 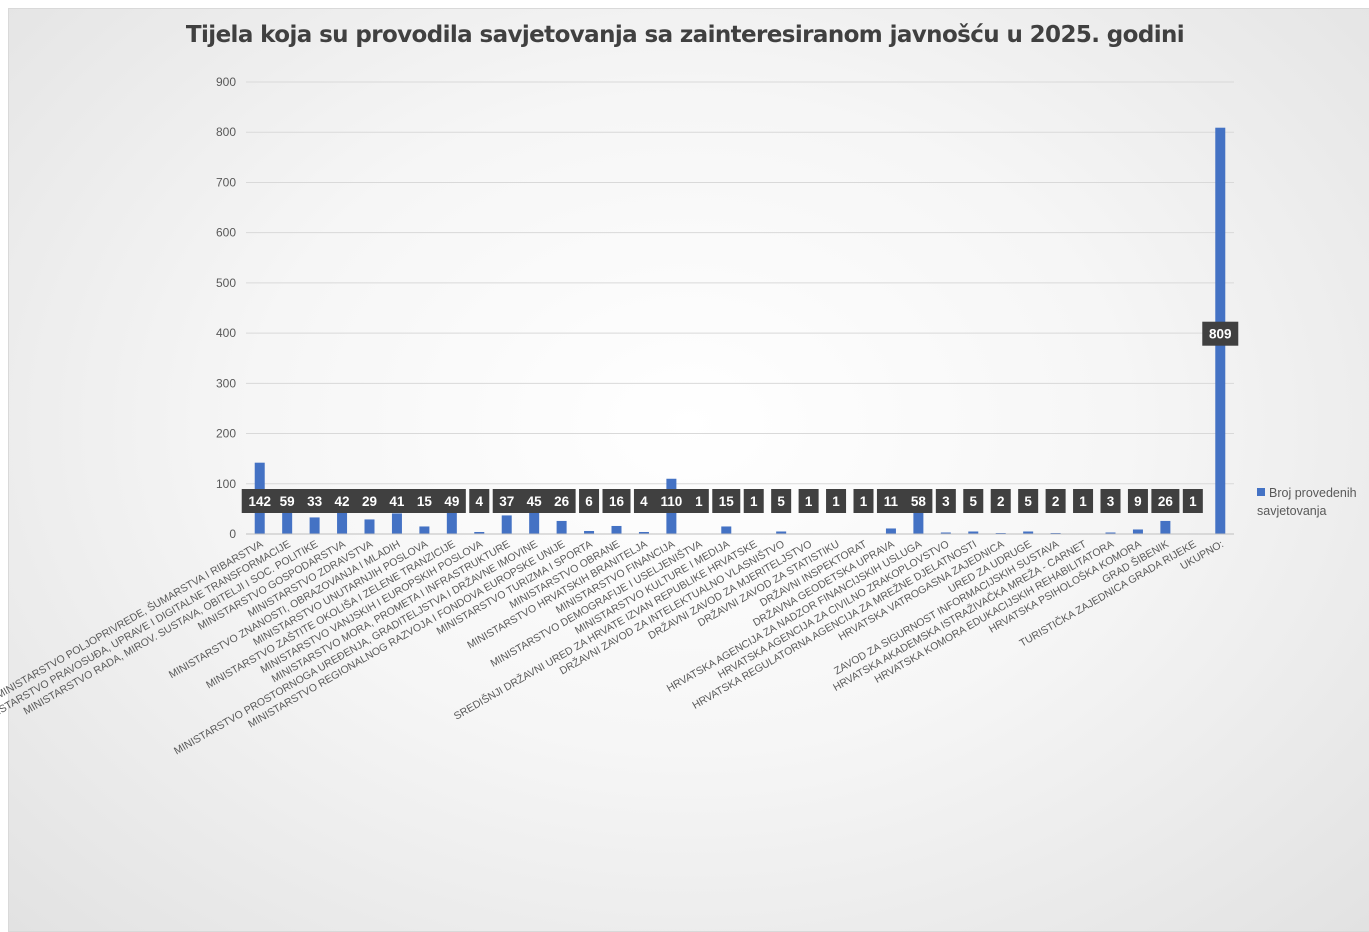 I want to click on data-label: 49, so click(x=451, y=501).